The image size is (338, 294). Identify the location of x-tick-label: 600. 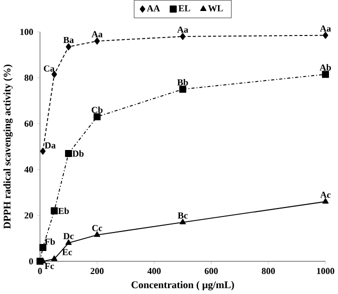
(211, 271).